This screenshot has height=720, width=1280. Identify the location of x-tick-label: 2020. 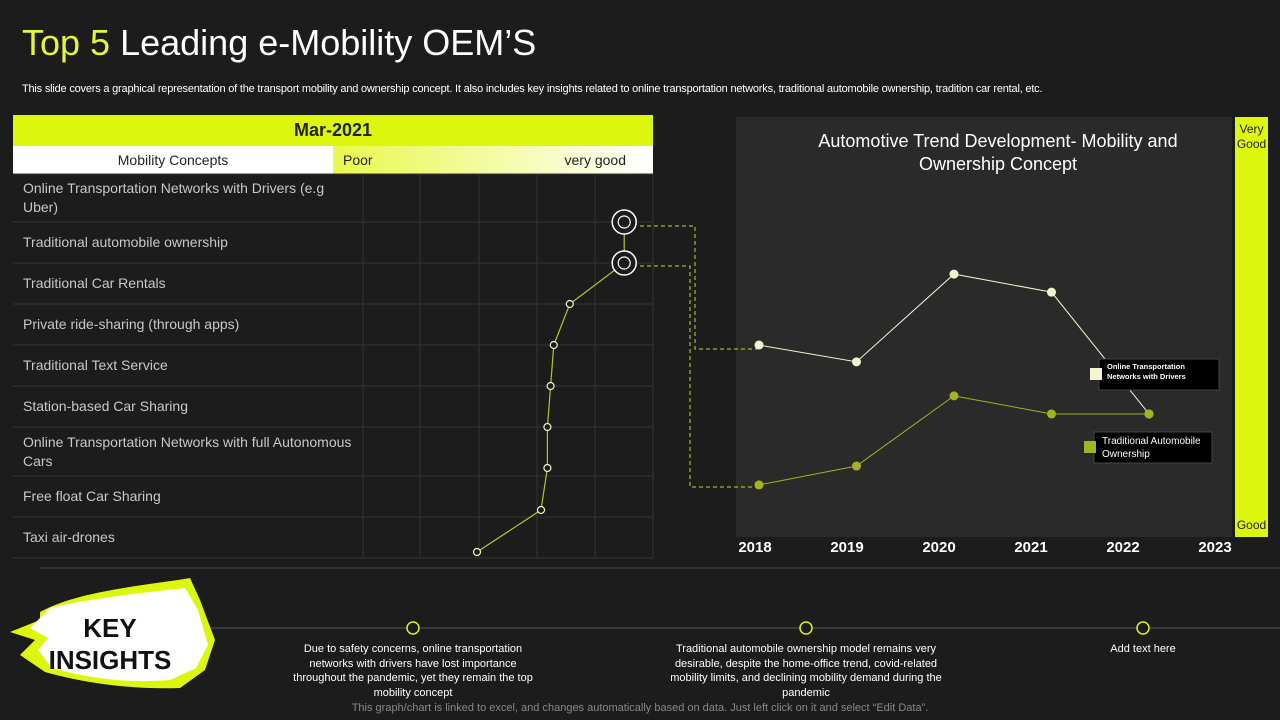
(938, 547).